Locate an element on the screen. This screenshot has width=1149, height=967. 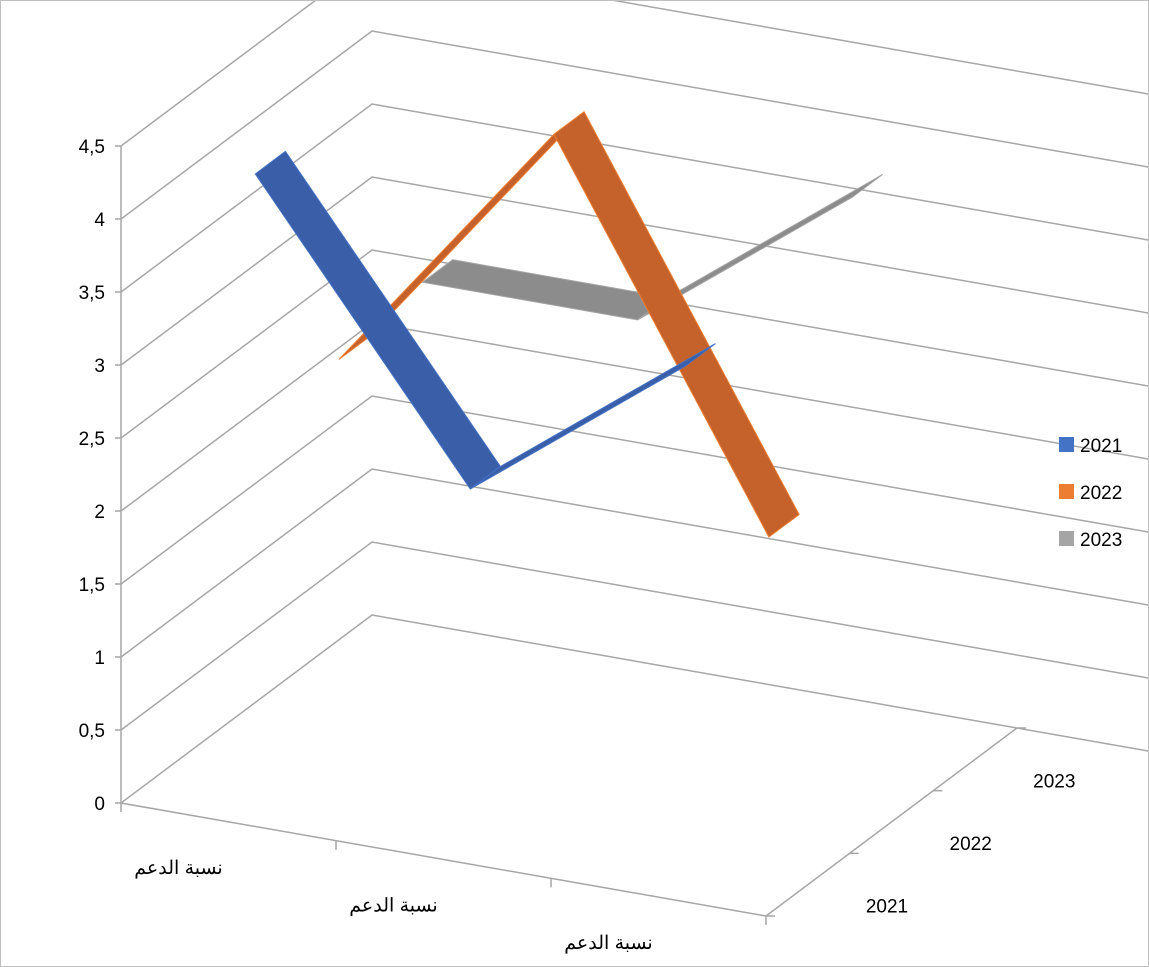
legend-label: 2021 is located at coordinates (1101, 446).